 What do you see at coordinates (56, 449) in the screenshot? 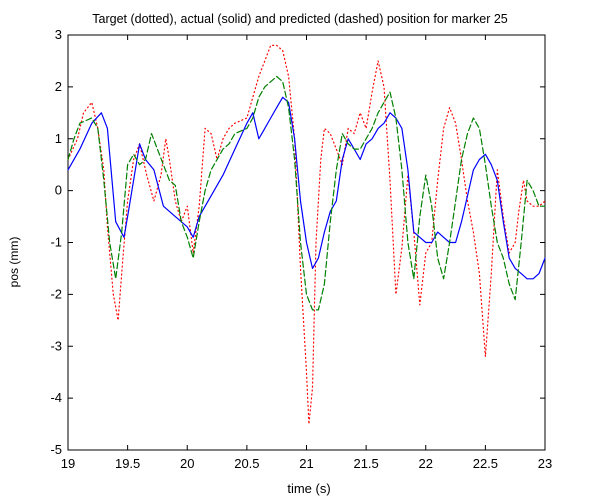
I see `y-tick-label: -5` at bounding box center [56, 449].